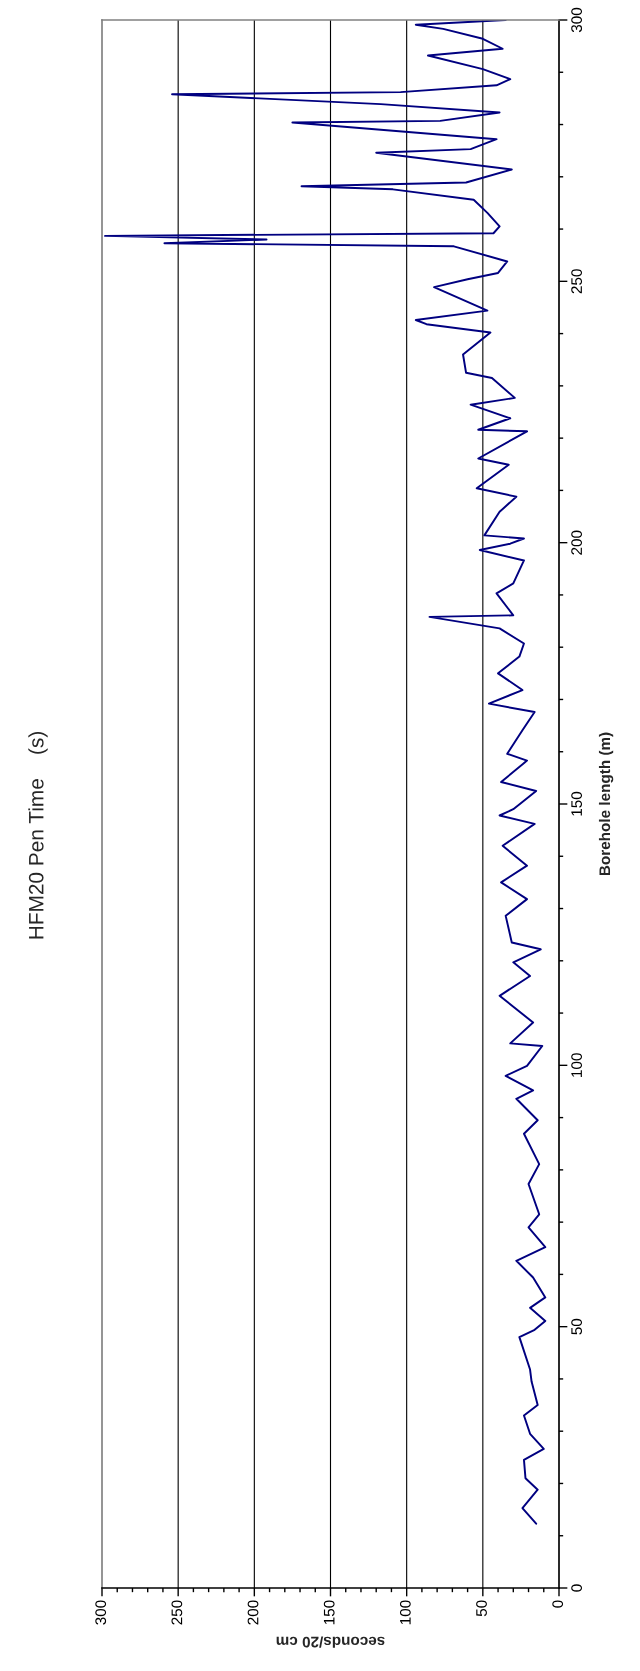 The width and height of the screenshot is (640, 1671). What do you see at coordinates (330, 1642) in the screenshot?
I see `x-axis-title: seconds/20 cm` at bounding box center [330, 1642].